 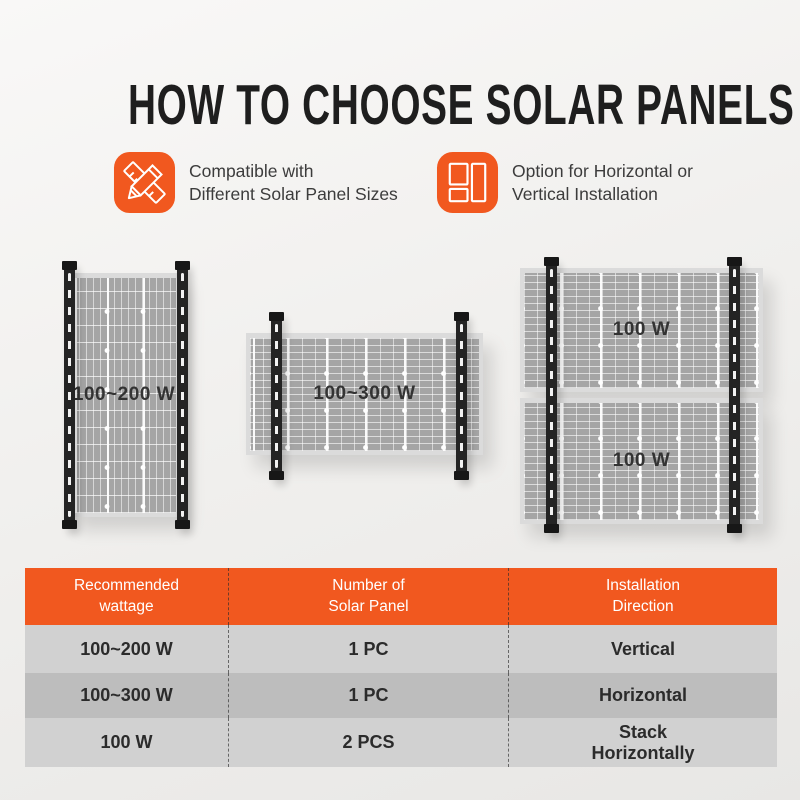 I want to click on table-cell: 2 PCS, so click(x=368, y=742).